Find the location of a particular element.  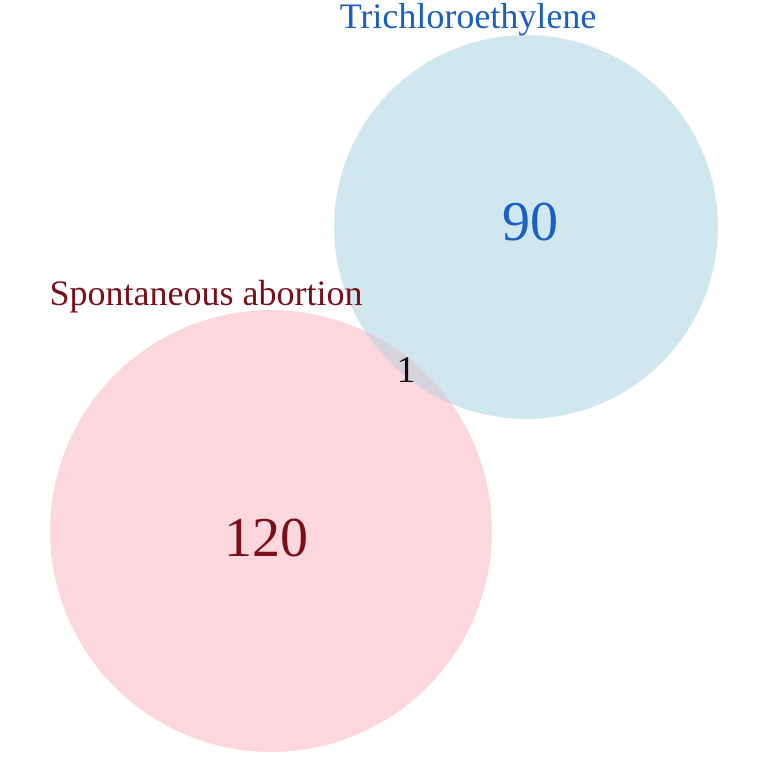

set-label-trichloroethylene: Trichloroethylene is located at coordinates (468, 18).